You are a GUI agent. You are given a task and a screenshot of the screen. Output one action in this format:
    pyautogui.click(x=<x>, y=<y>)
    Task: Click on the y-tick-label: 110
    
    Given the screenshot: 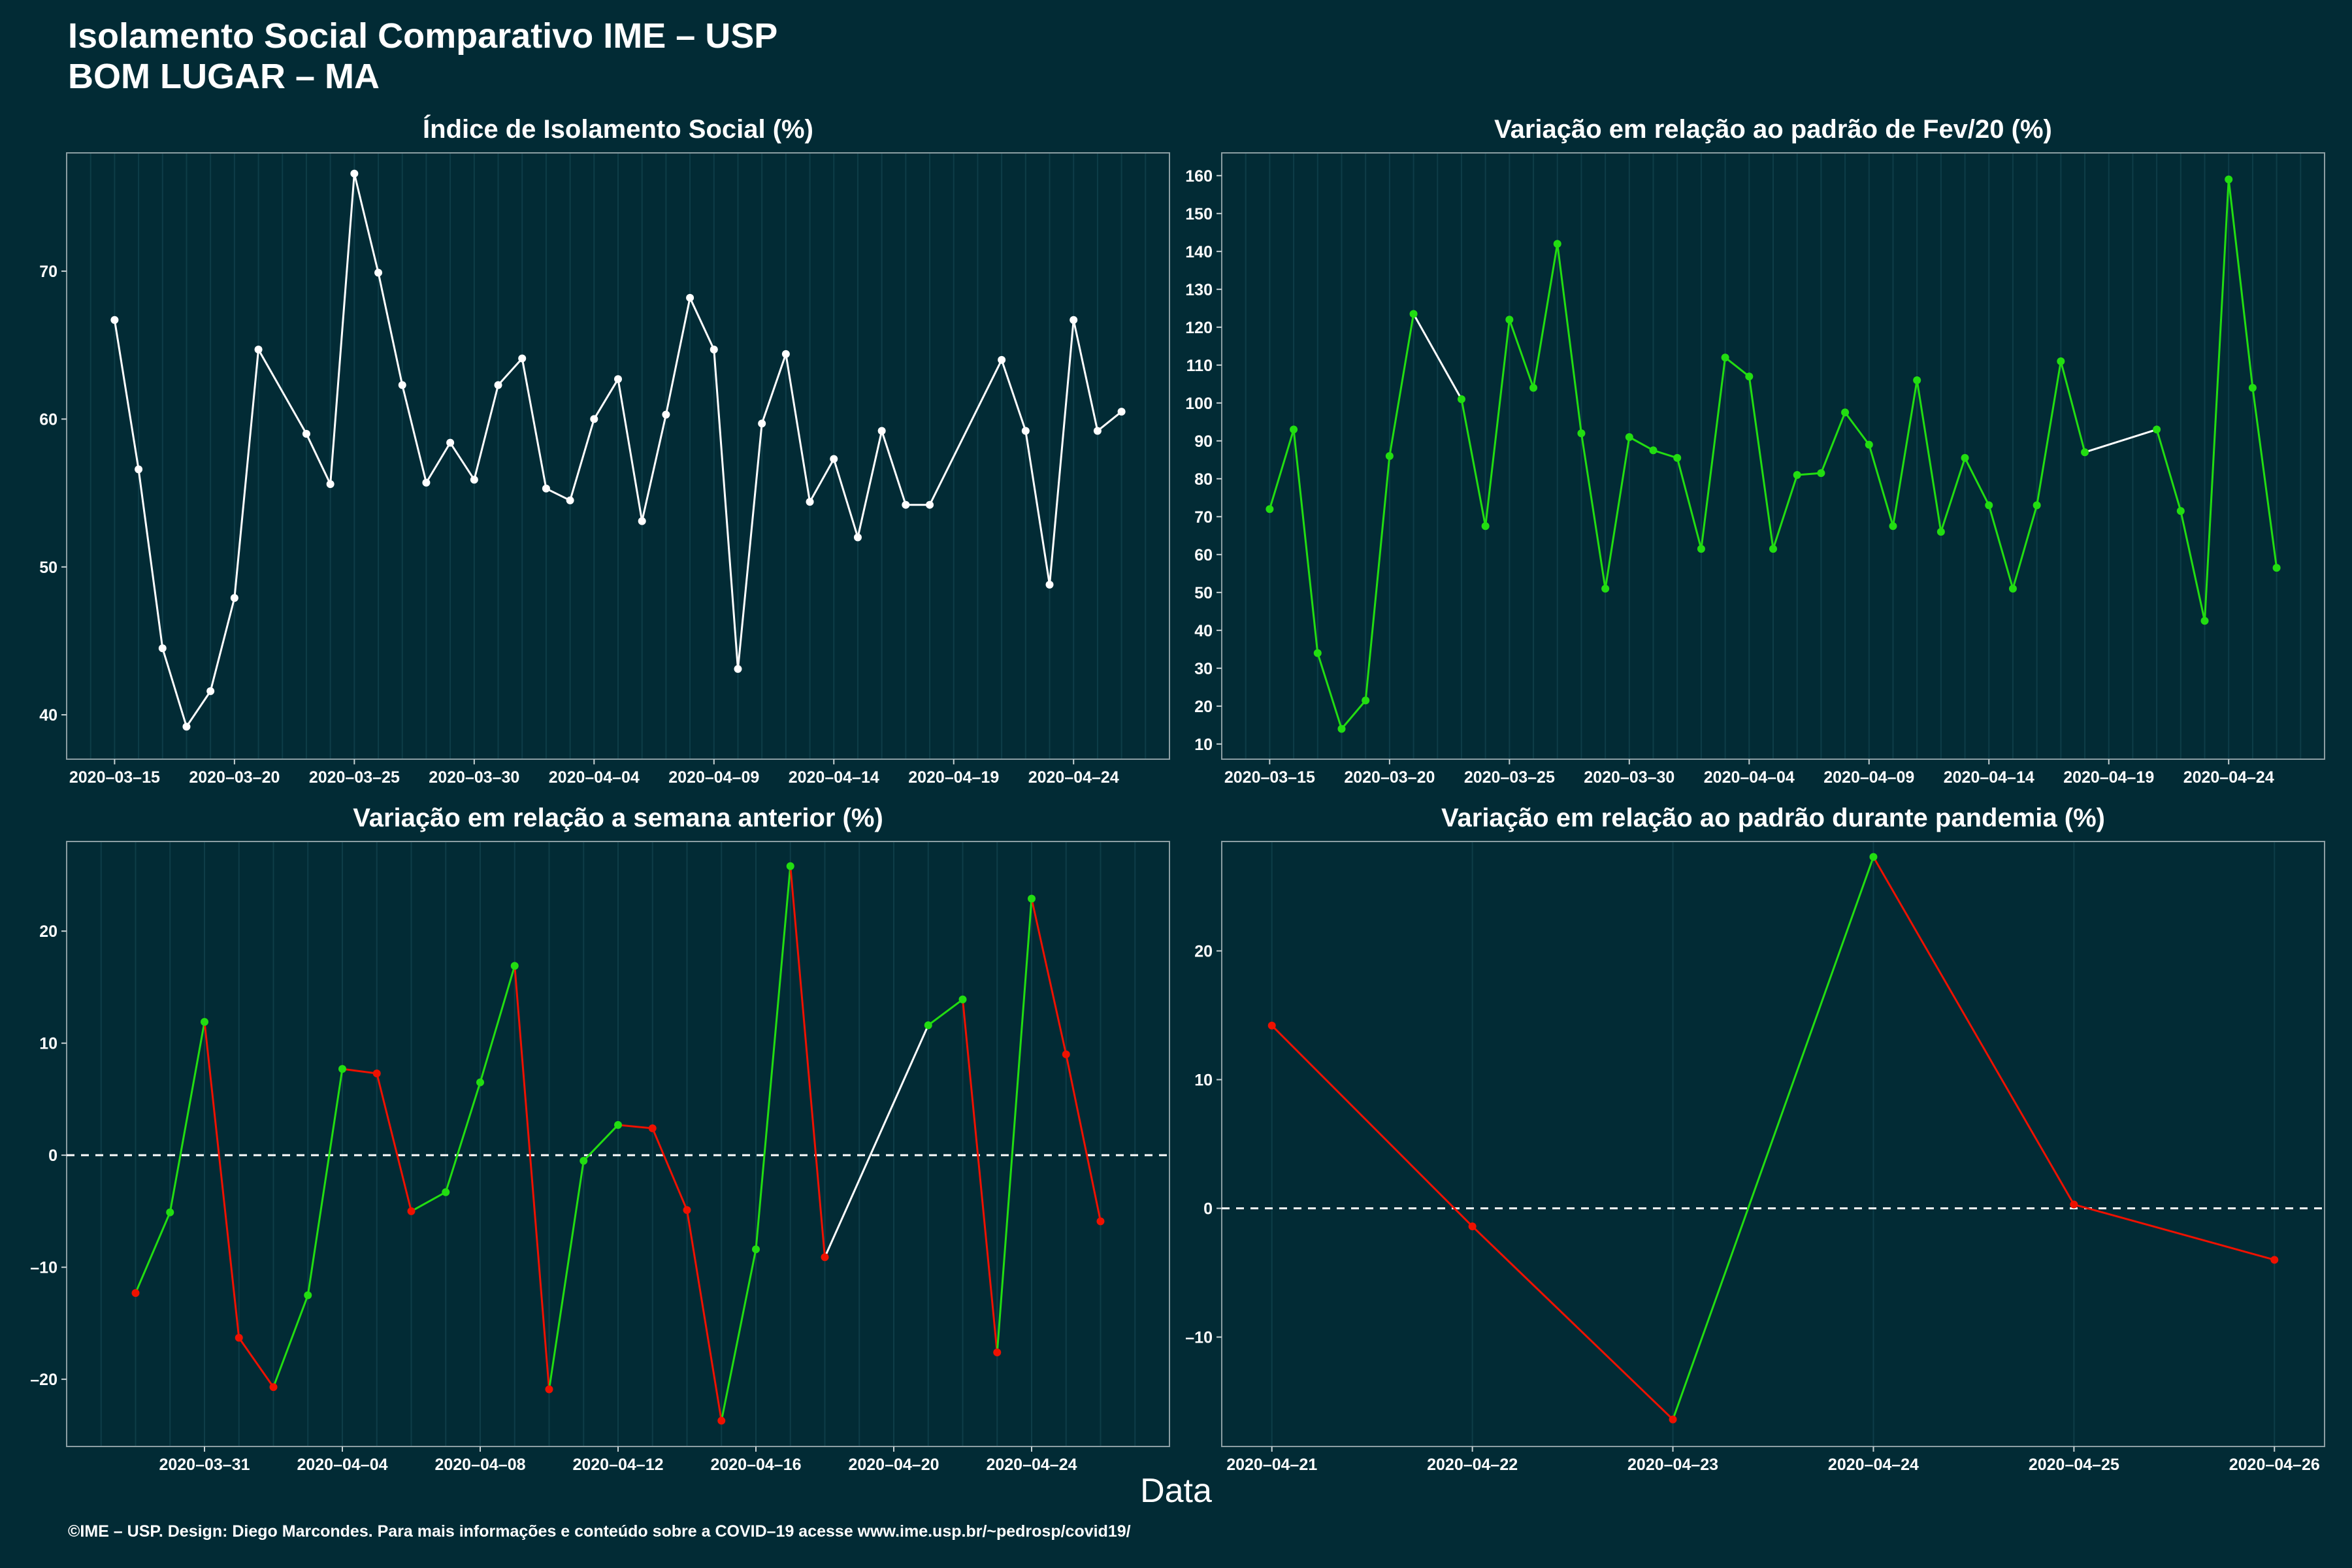 What is the action you would take?
    pyautogui.click(x=1199, y=366)
    